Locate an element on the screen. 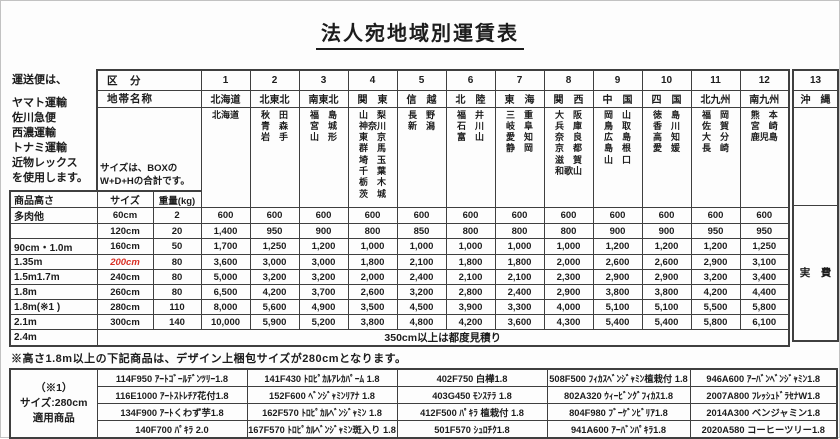 This screenshot has height=439, width=840. rate-cell: 1,400 is located at coordinates (225, 231).